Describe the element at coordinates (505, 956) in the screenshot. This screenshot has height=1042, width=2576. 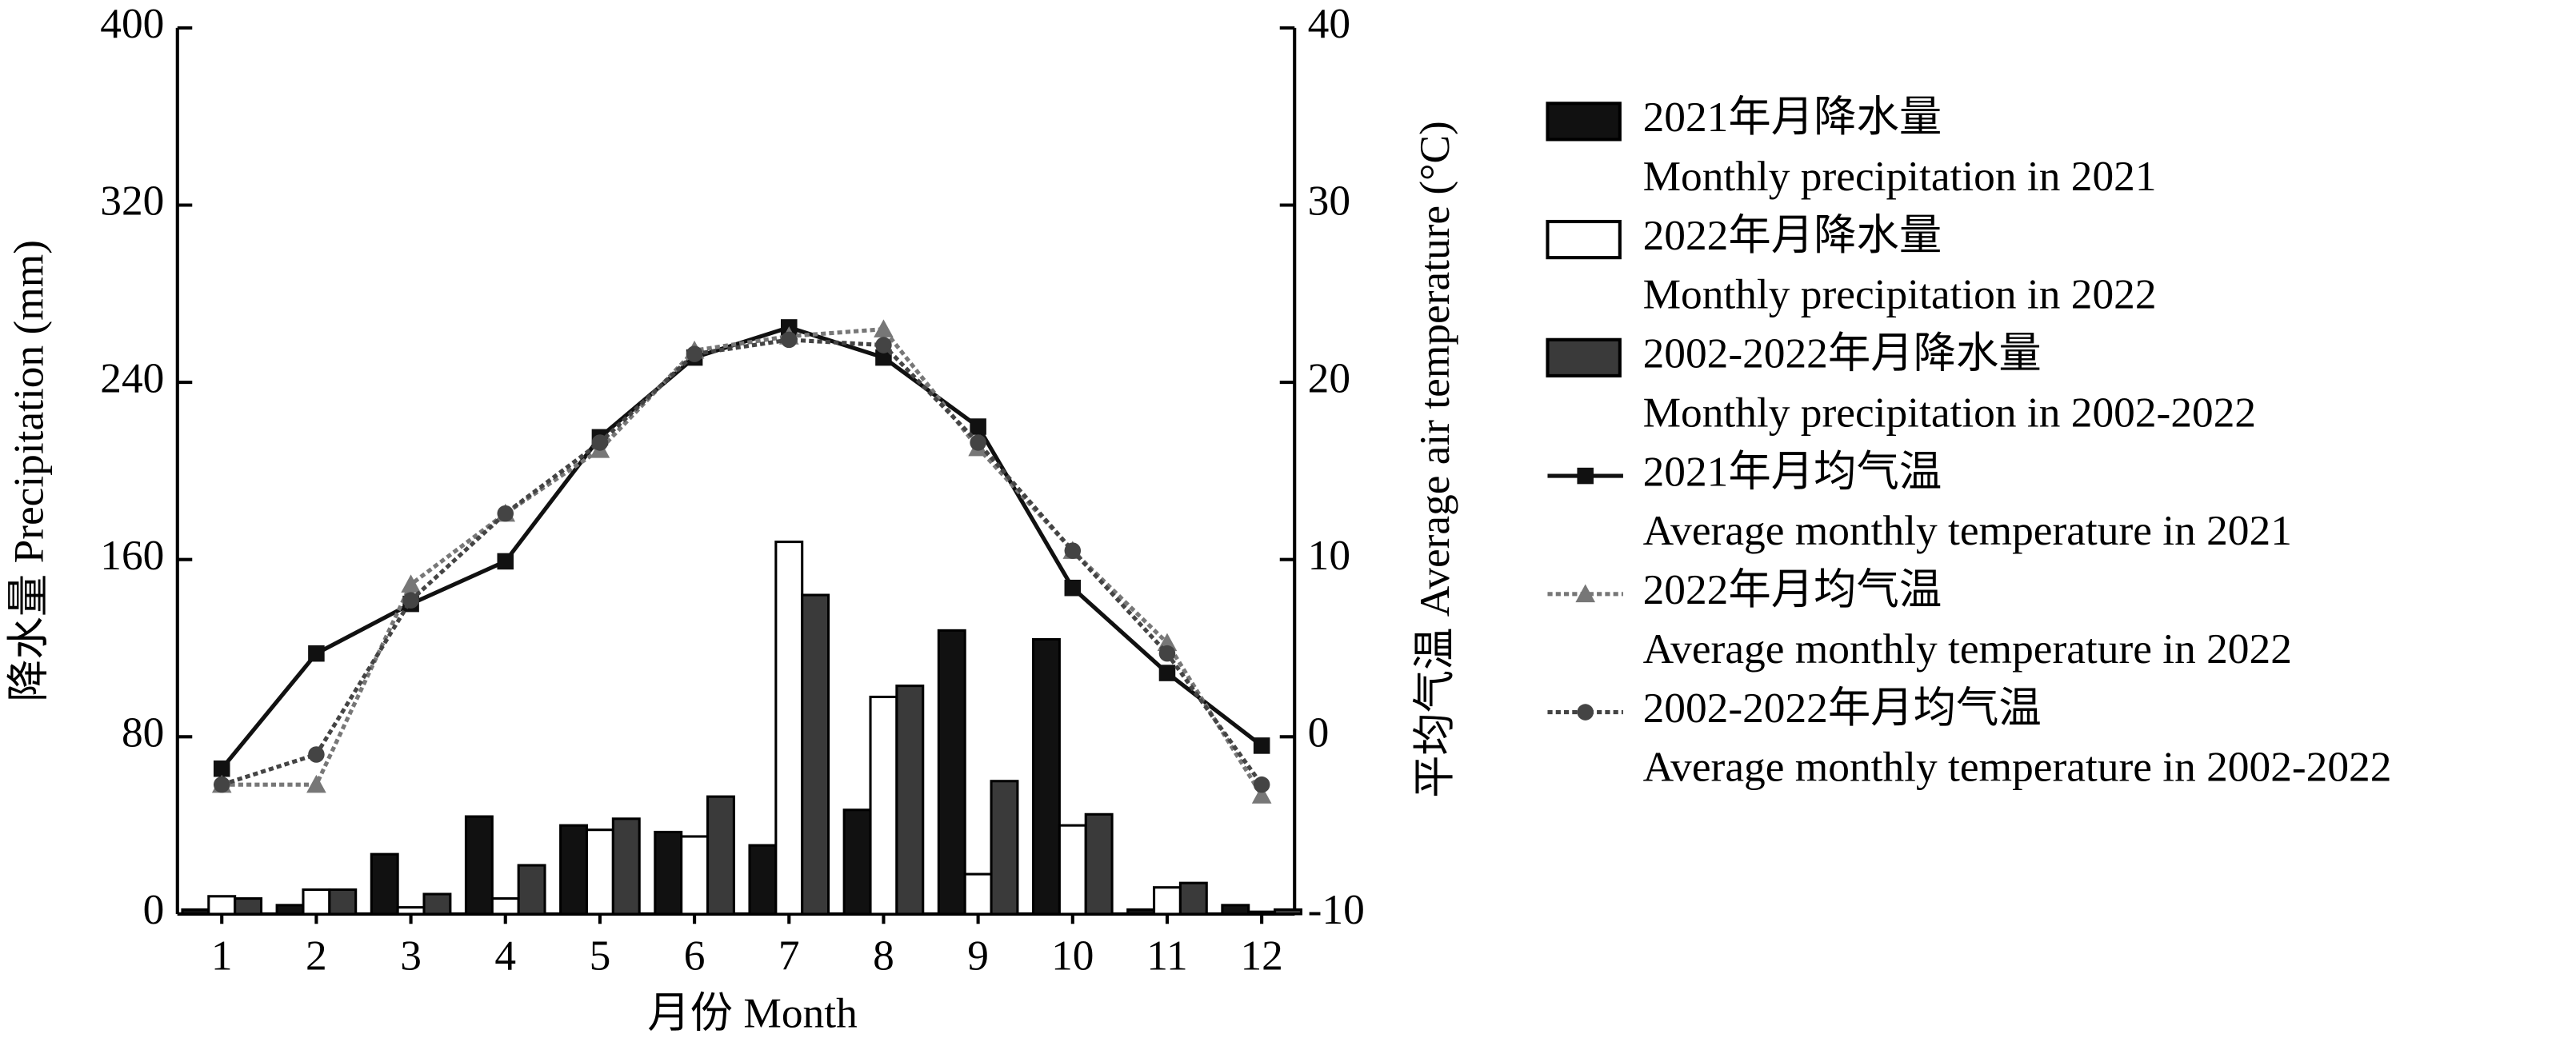
I see `x-tick-label: 4` at that location.